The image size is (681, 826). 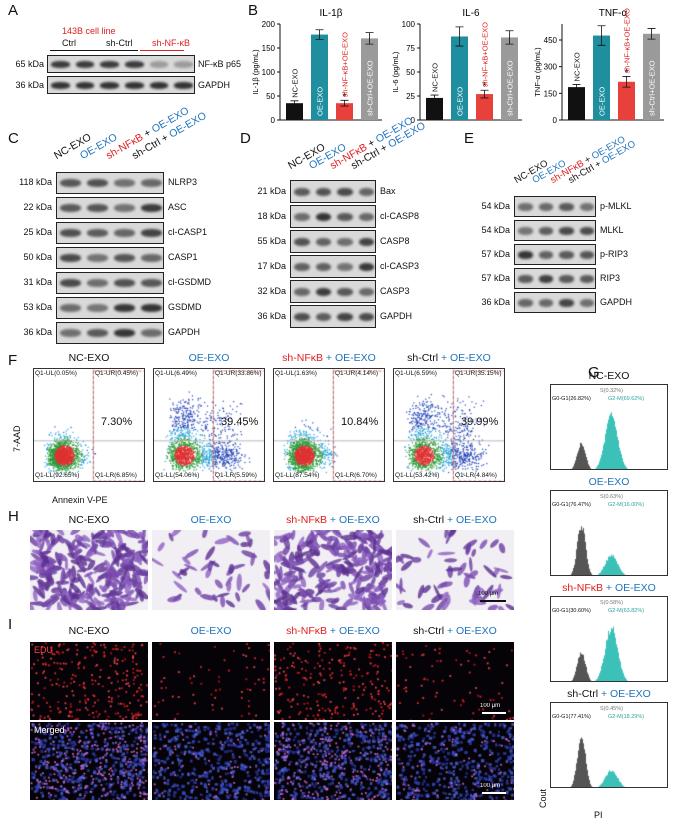 I want to click on kda-label: 21 kDa, so click(x=271, y=190).